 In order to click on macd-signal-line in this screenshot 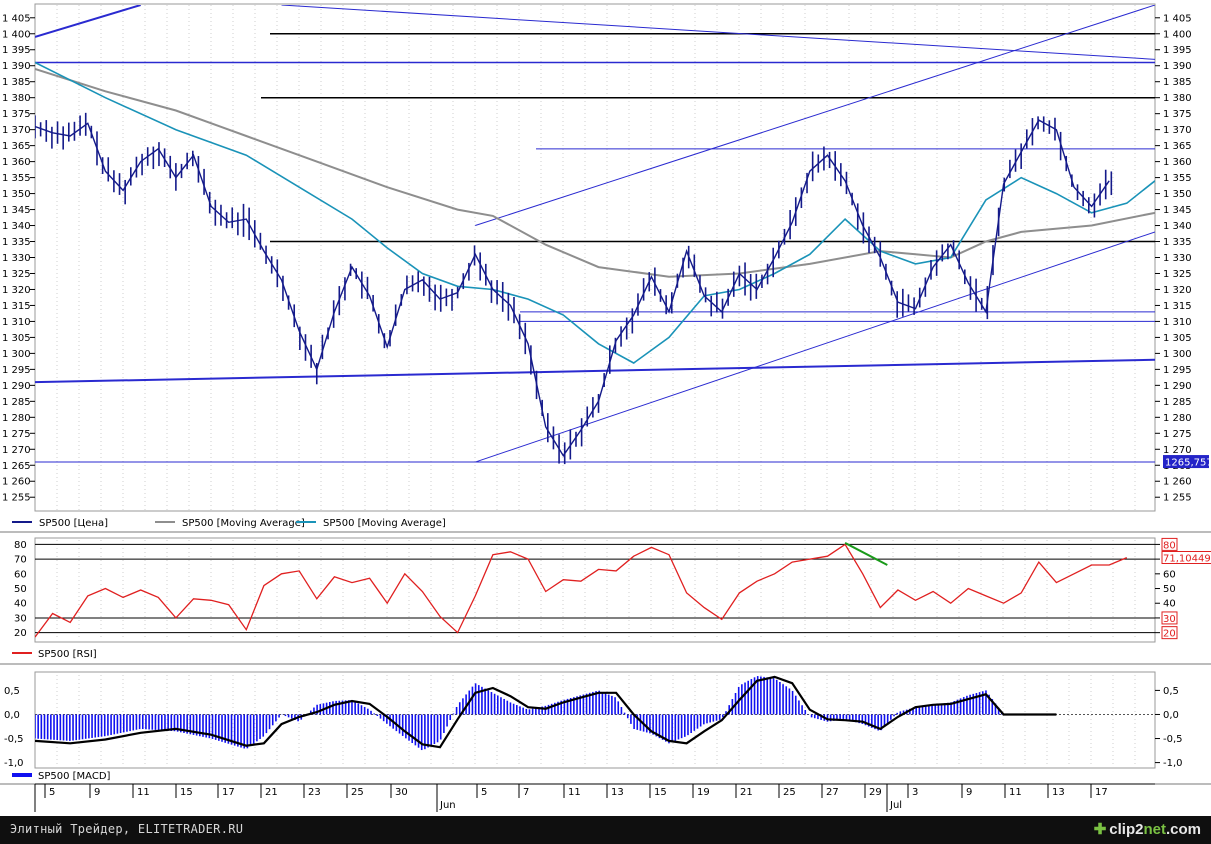, I will do `click(546, 712)`.